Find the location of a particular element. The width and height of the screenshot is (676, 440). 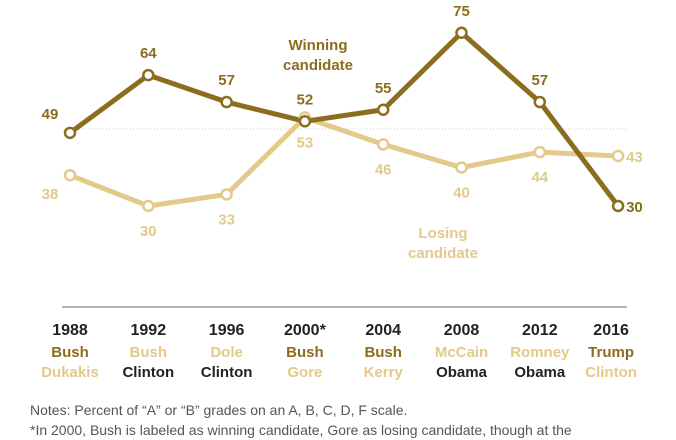

top-candidate-label-1: Bush is located at coordinates (149, 352).